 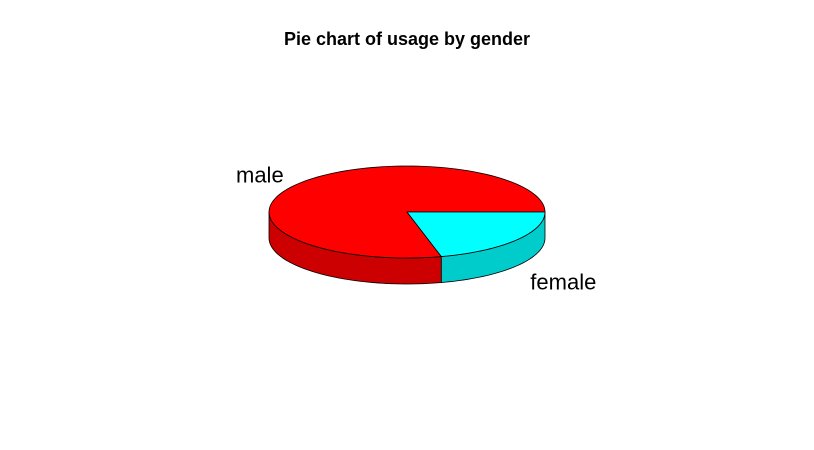 I want to click on slice-label-male: male, so click(x=260, y=174).